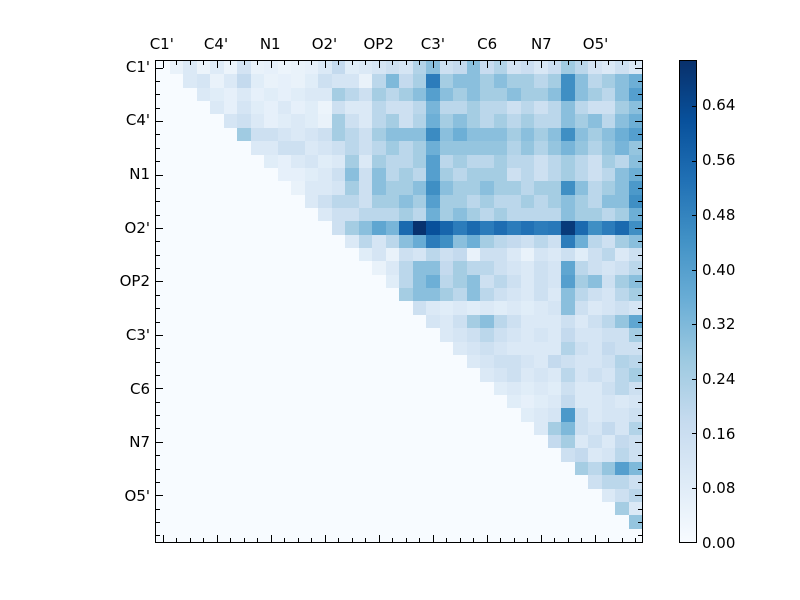 The image size is (800, 600). I want to click on colorbar, so click(688, 301).